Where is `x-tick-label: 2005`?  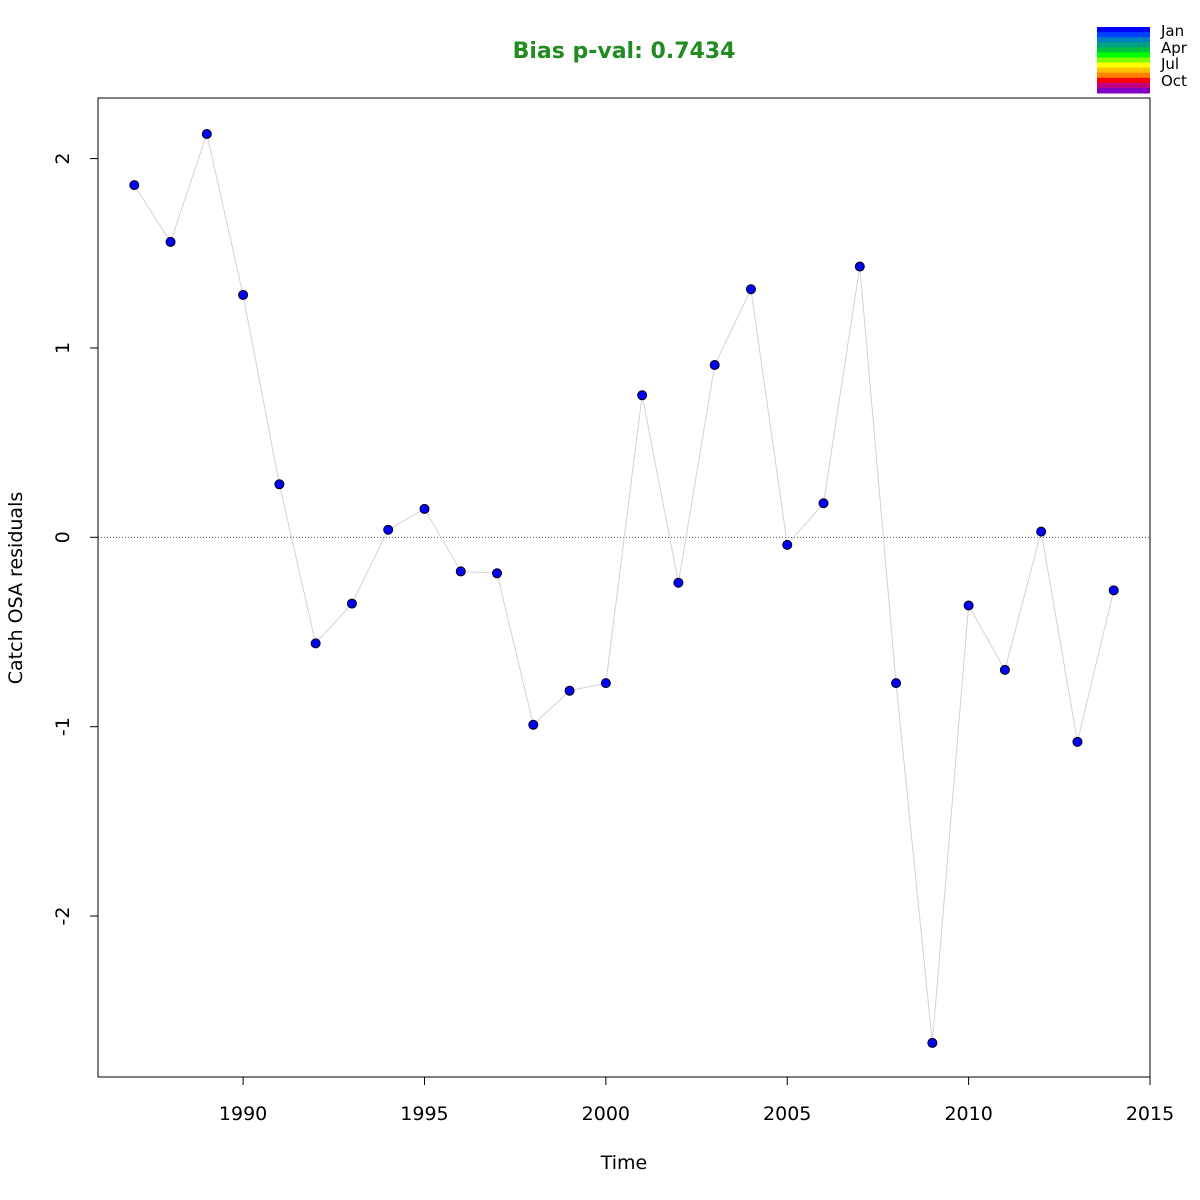
x-tick-label: 2005 is located at coordinates (787, 1114).